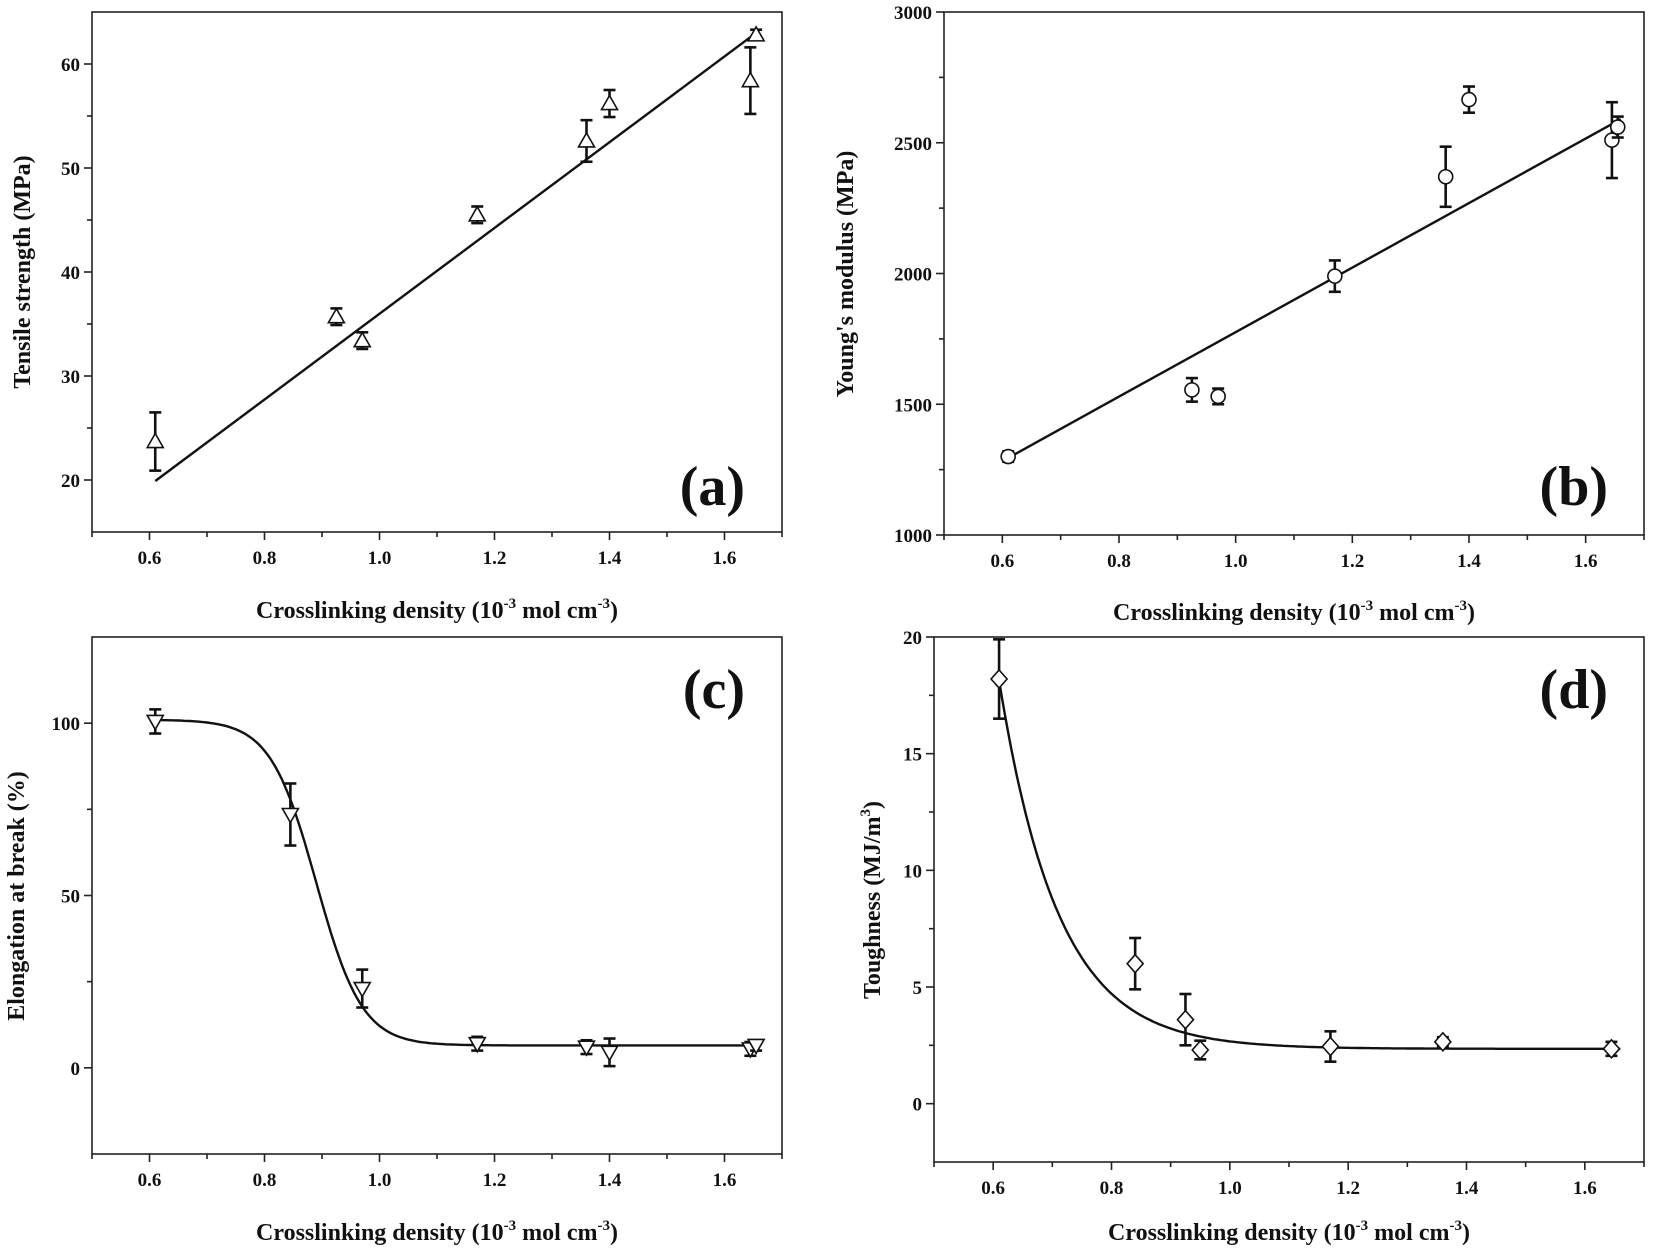 Image resolution: width=1654 pixels, height=1254 pixels. What do you see at coordinates (70, 273) in the screenshot?
I see `y-tick-label: 40` at bounding box center [70, 273].